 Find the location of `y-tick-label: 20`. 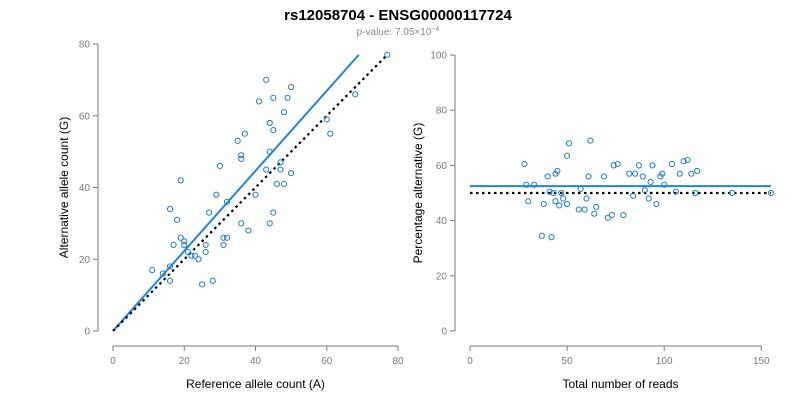

y-tick-label: 20 is located at coordinates (442, 276).